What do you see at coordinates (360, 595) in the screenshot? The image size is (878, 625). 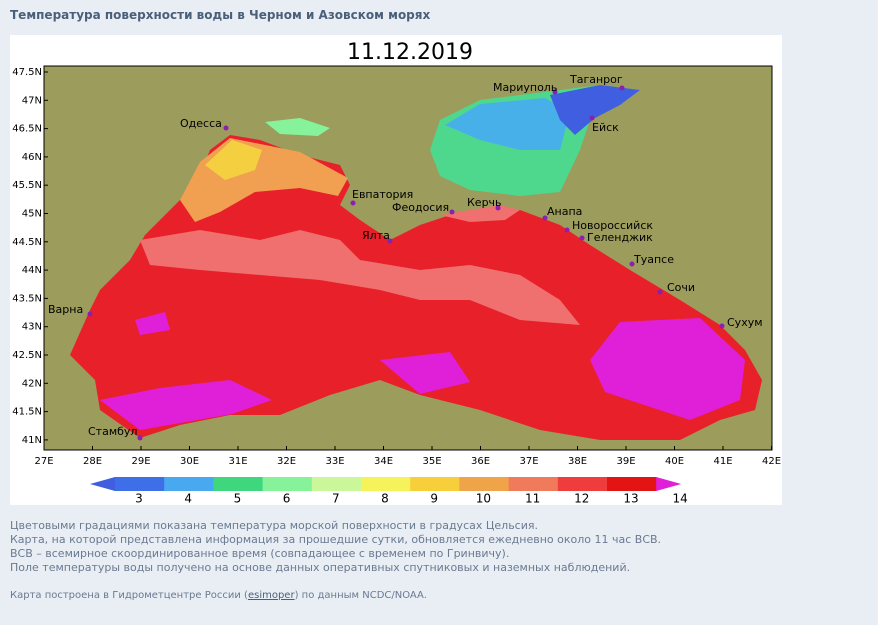 I see `footer-text: ) по данным NCDC/NOAA.` at bounding box center [360, 595].